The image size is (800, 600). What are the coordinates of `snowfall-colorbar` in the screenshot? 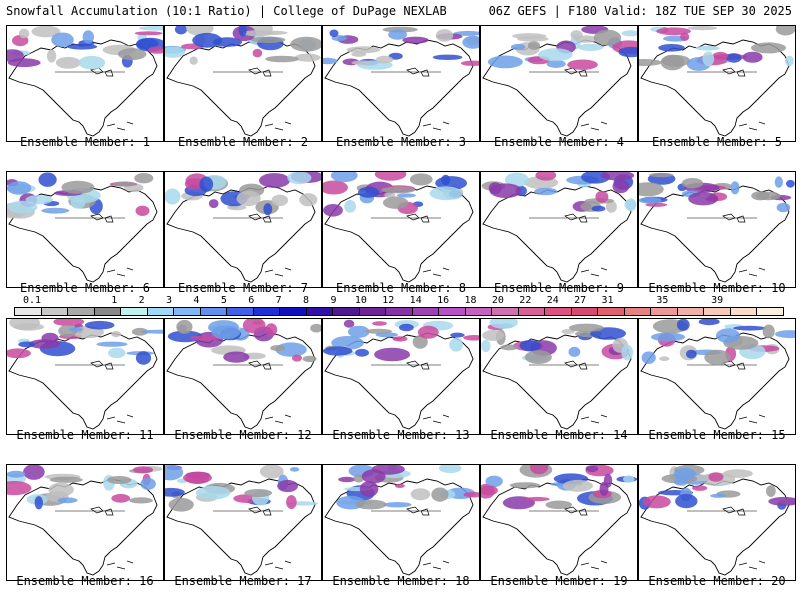 It's located at (399, 311).